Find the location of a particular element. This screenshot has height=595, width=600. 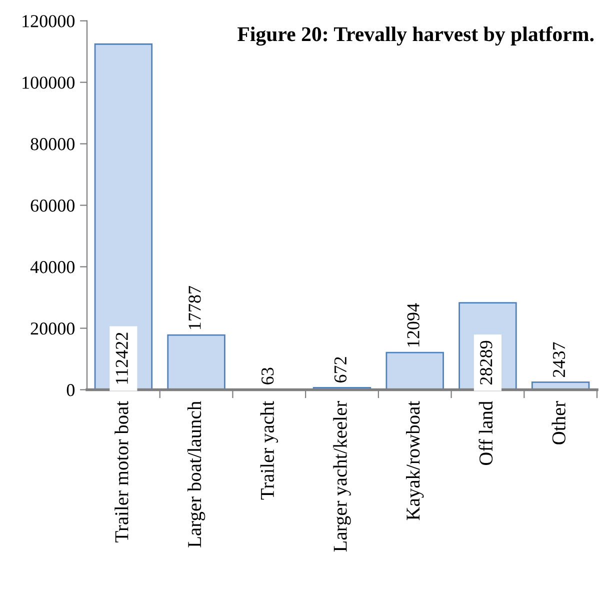

x-tick-label: Larger boat/launch is located at coordinates (196, 474).